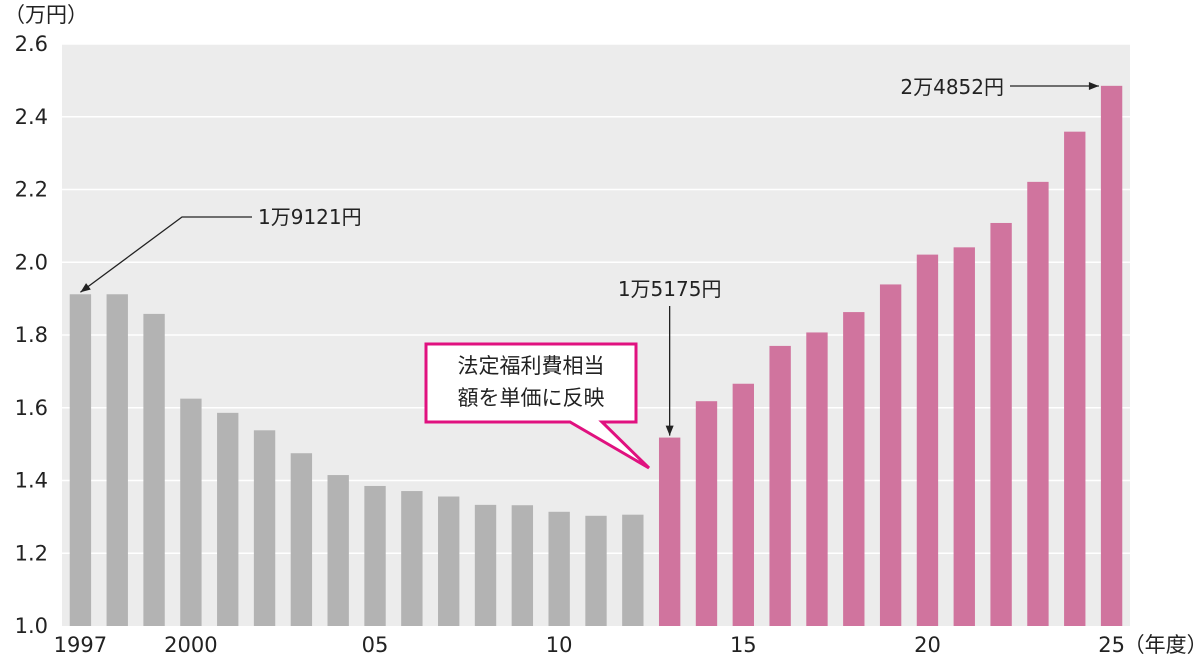 This screenshot has width=1200, height=665. Describe the element at coordinates (743, 645) in the screenshot. I see `x-tick-label: 15` at that location.